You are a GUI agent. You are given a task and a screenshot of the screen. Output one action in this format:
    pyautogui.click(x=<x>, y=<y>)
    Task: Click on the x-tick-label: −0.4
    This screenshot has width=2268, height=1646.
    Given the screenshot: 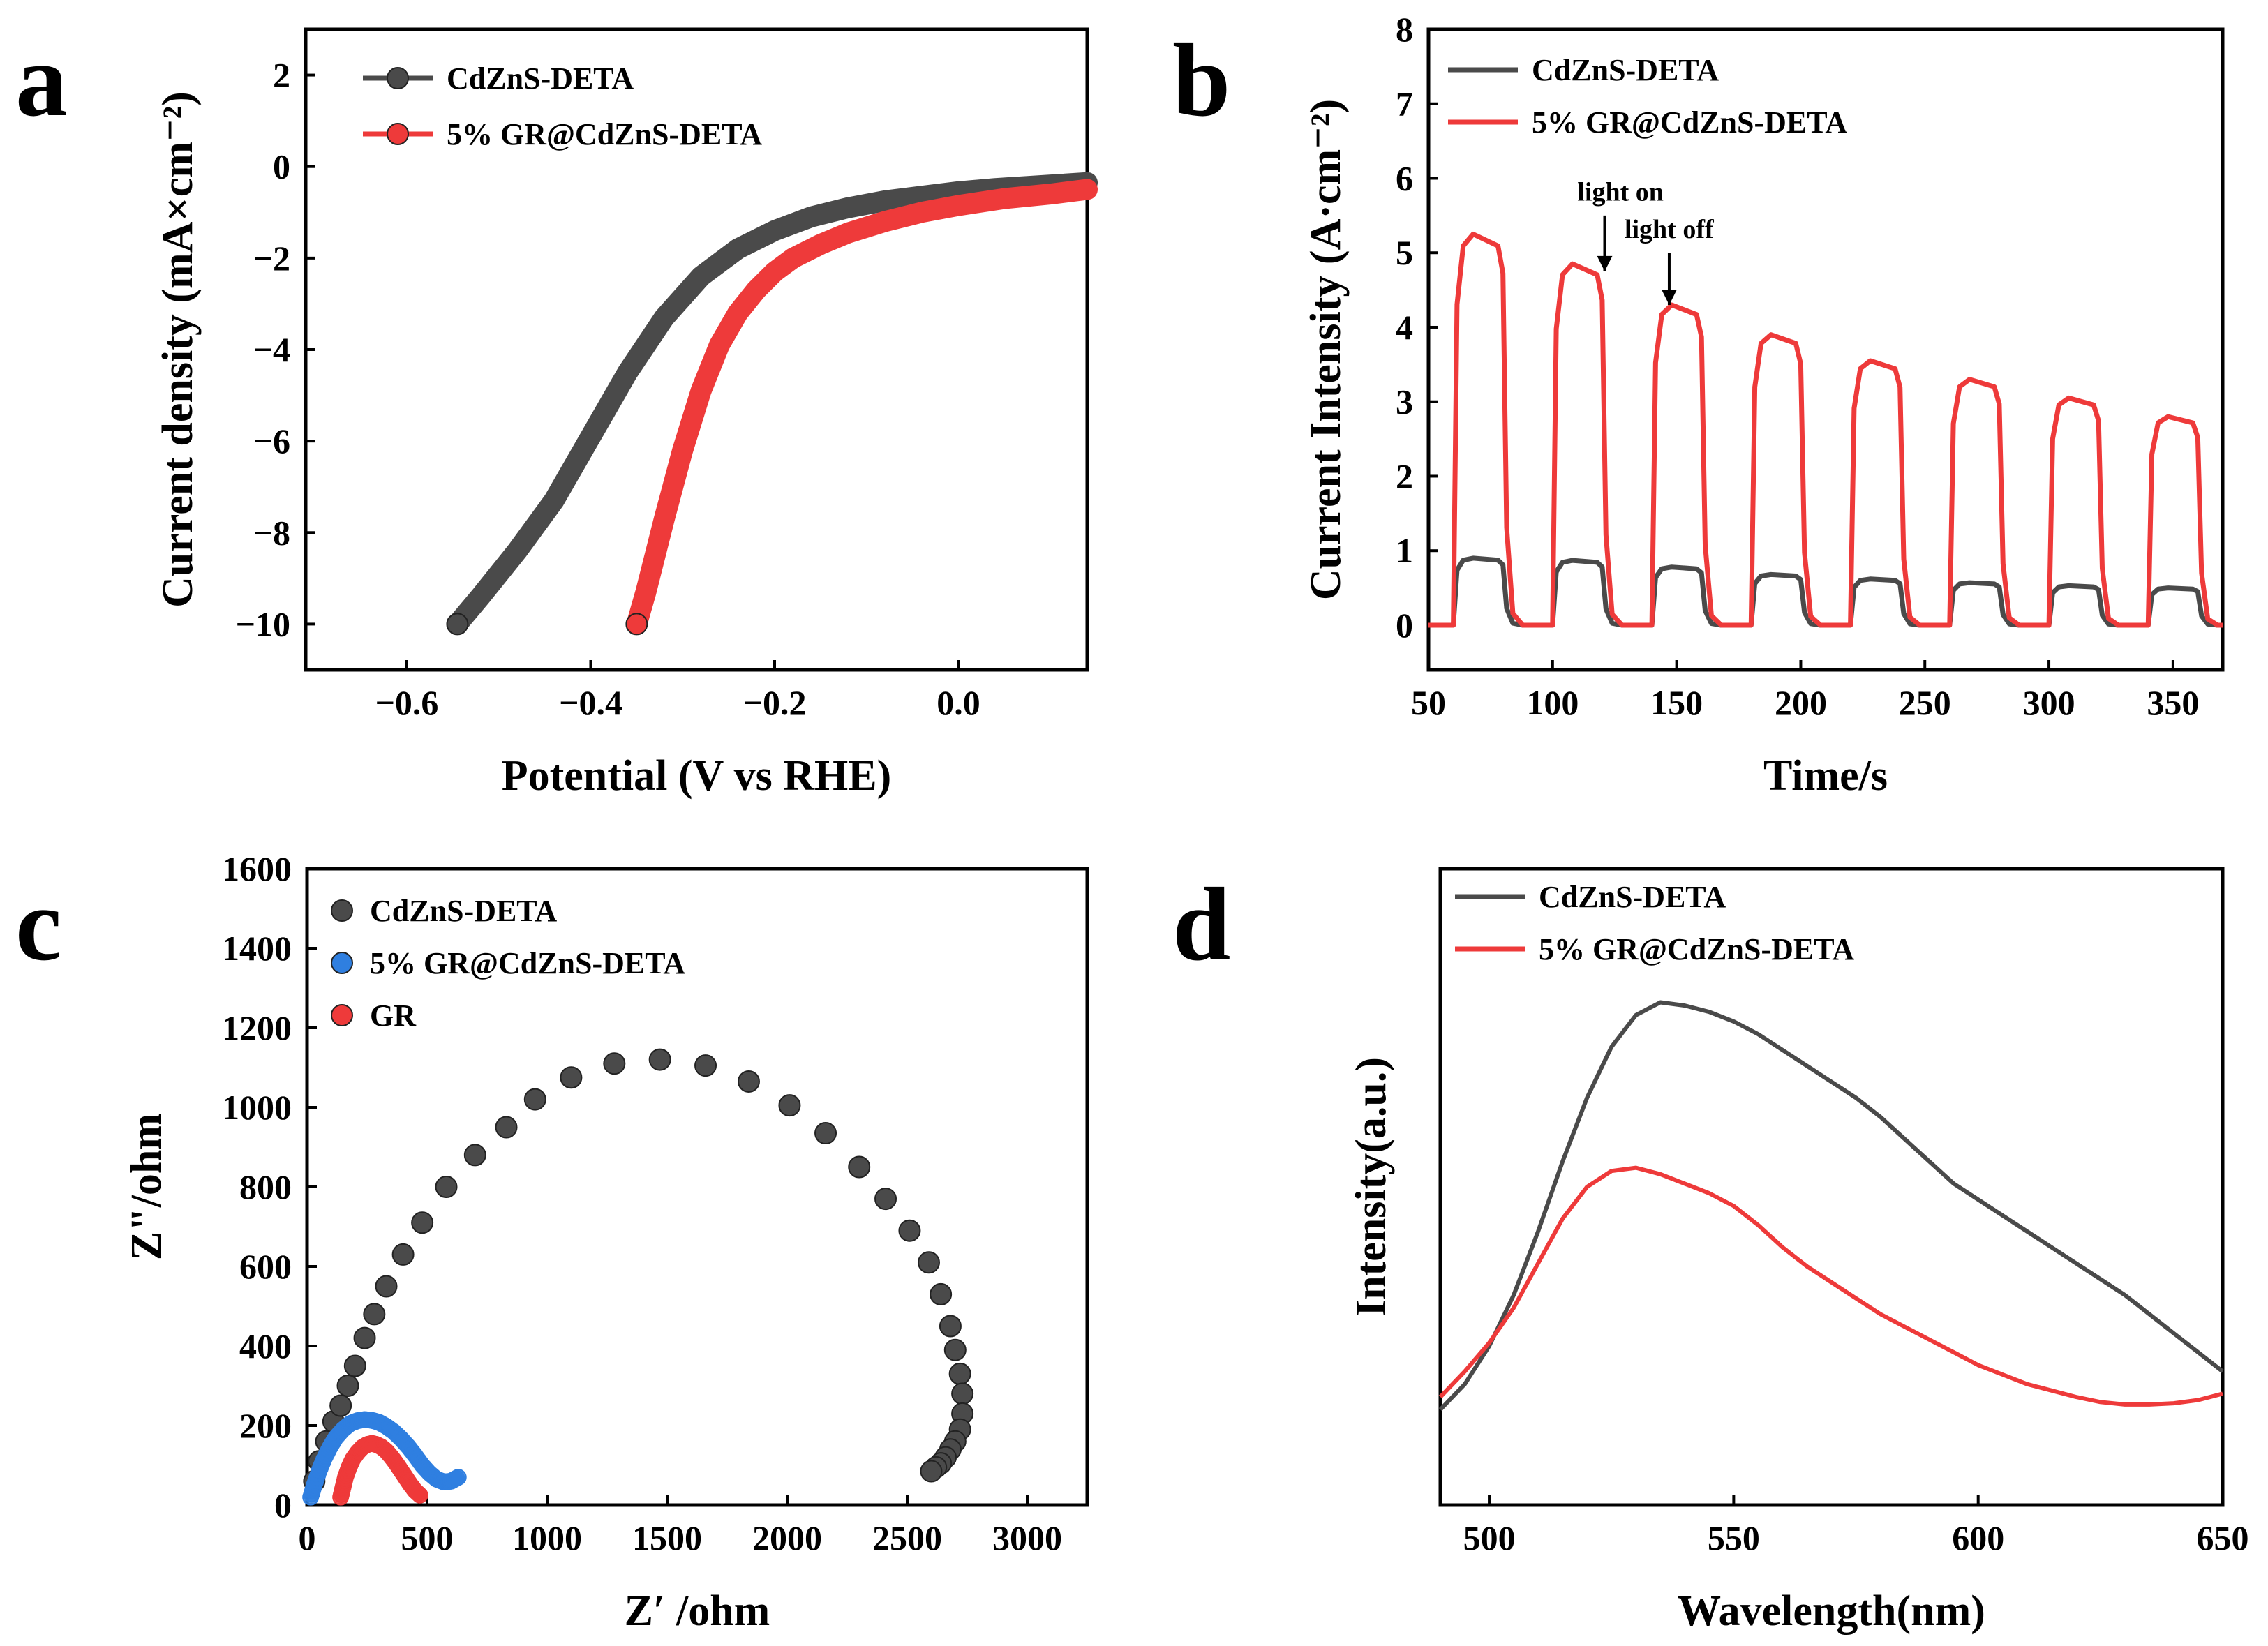 What is the action you would take?
    pyautogui.click(x=590, y=702)
    